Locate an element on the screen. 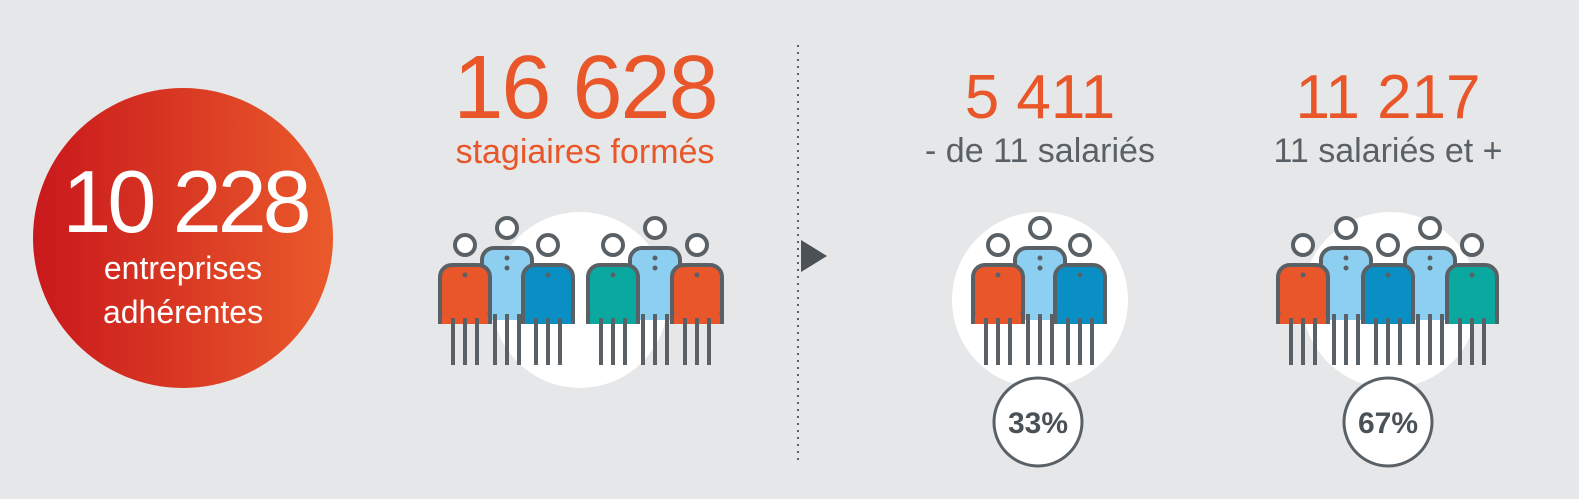  group-share: 67% is located at coordinates (1388, 423).